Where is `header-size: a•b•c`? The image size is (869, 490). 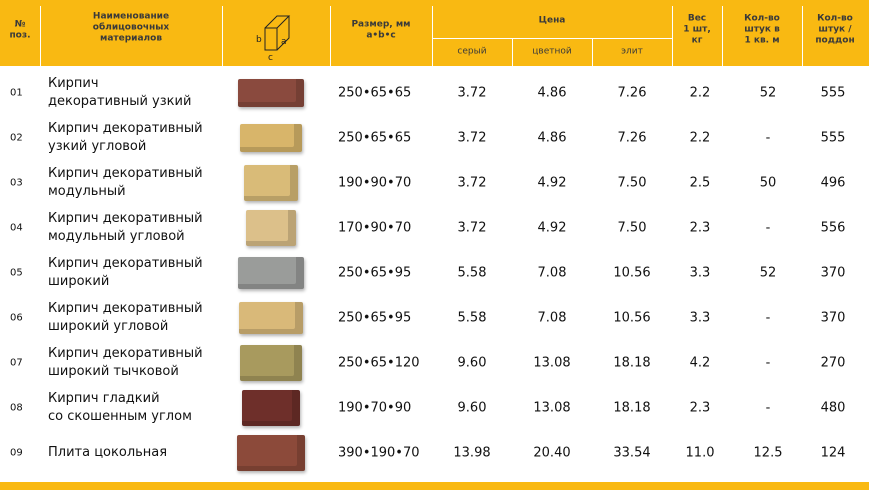
header-size: a•b•c is located at coordinates (381, 35).